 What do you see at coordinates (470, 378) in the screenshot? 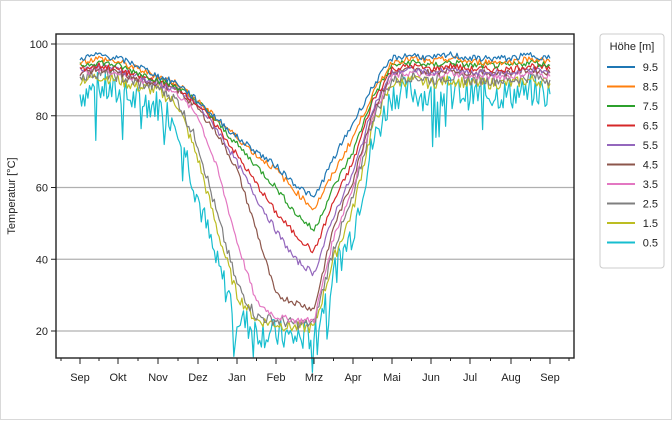
I see `x-tick-label: Jul` at bounding box center [470, 378].